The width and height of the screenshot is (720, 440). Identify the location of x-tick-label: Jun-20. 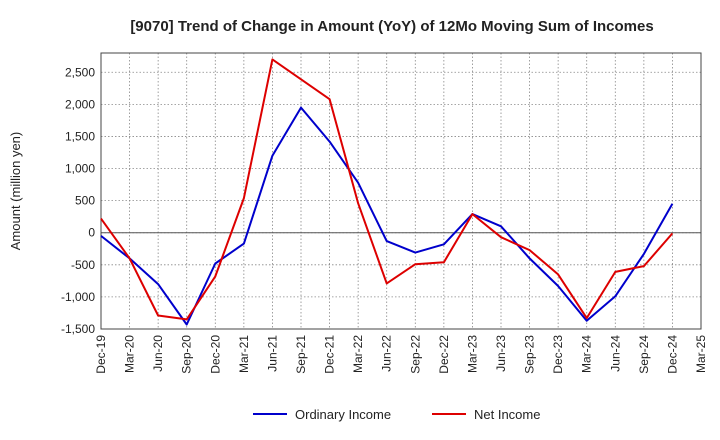
(158, 353).